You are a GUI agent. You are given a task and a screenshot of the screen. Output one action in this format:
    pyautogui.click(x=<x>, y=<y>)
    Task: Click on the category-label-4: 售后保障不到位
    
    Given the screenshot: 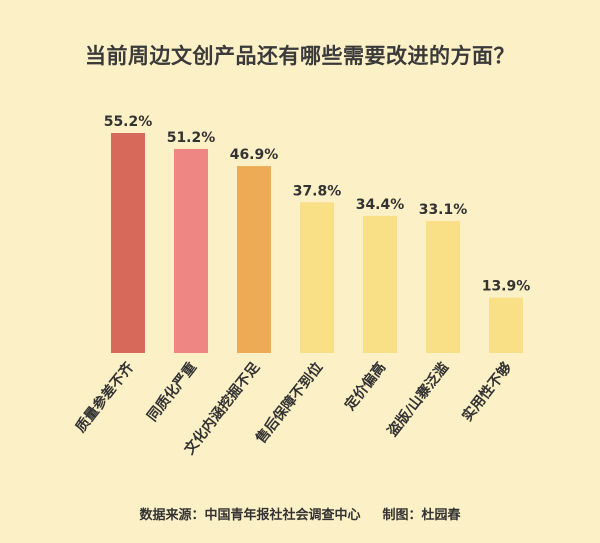 What is the action you would take?
    pyautogui.click(x=289, y=403)
    